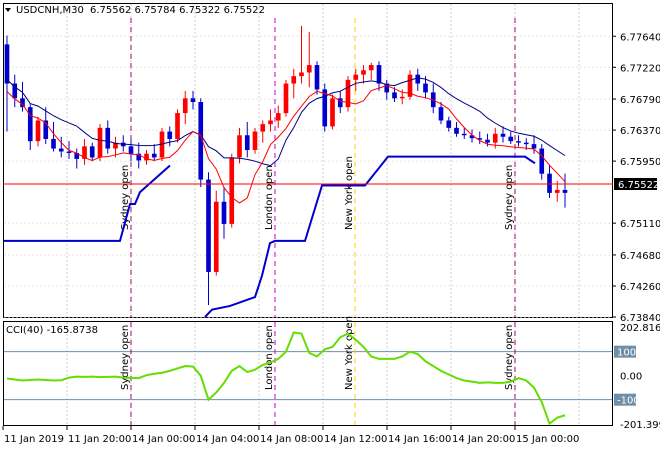 The height and width of the screenshot is (450, 660). Describe the element at coordinates (640, 131) in the screenshot. I see `price-tick-label: 6.76370` at that location.